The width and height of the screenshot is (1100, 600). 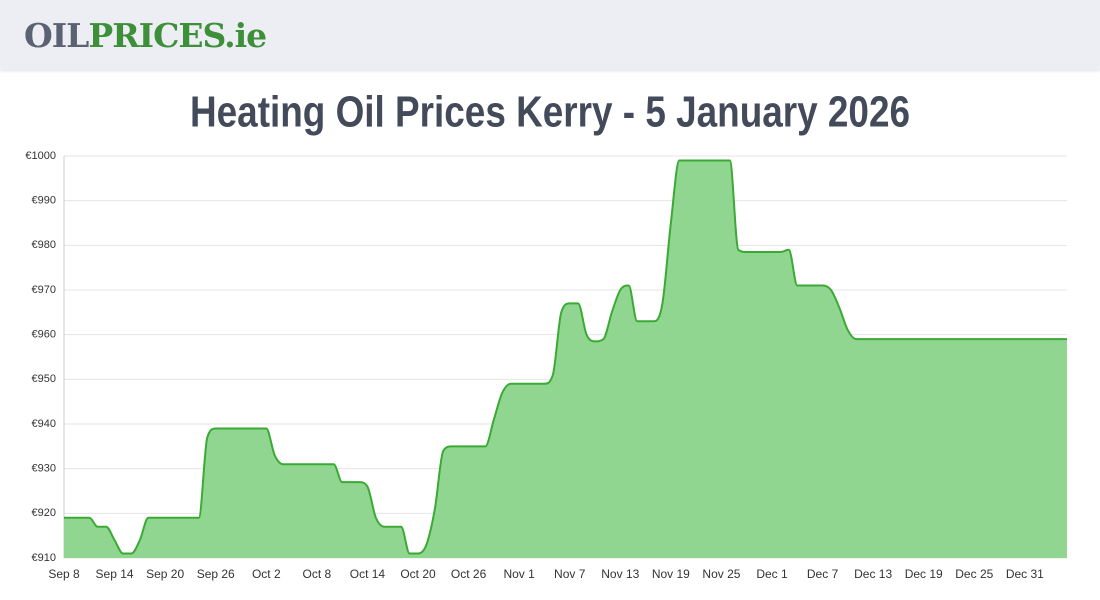 What do you see at coordinates (64, 574) in the screenshot?
I see `x-tick-label: Sep 8` at bounding box center [64, 574].